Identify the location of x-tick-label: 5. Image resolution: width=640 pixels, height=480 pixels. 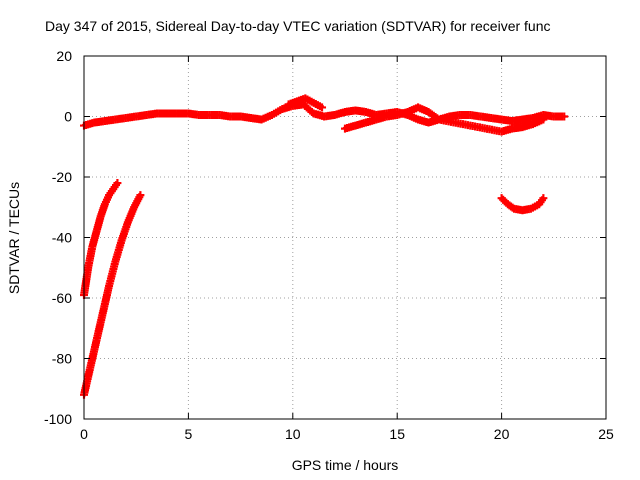
(189, 434).